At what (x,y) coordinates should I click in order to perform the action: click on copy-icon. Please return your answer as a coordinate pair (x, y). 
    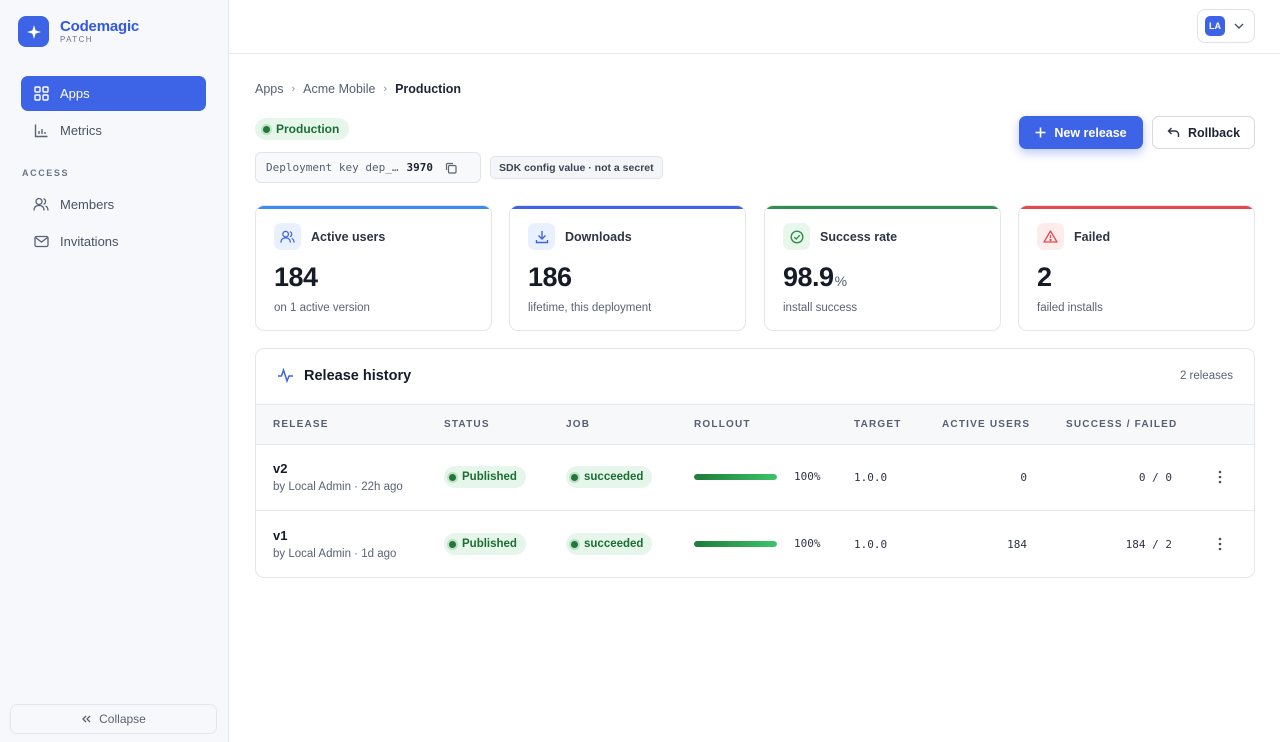
    Looking at the image, I should click on (451, 168).